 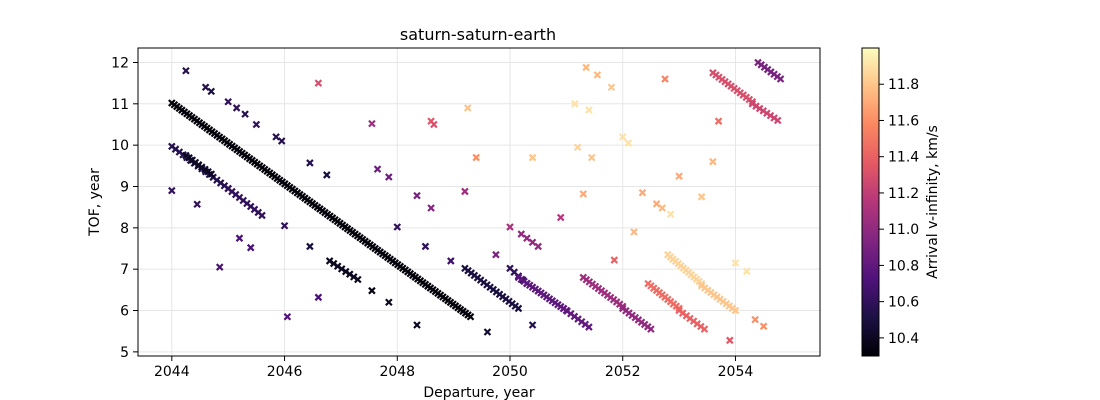 I want to click on y-axis-label: TOF, year, so click(x=95, y=202).